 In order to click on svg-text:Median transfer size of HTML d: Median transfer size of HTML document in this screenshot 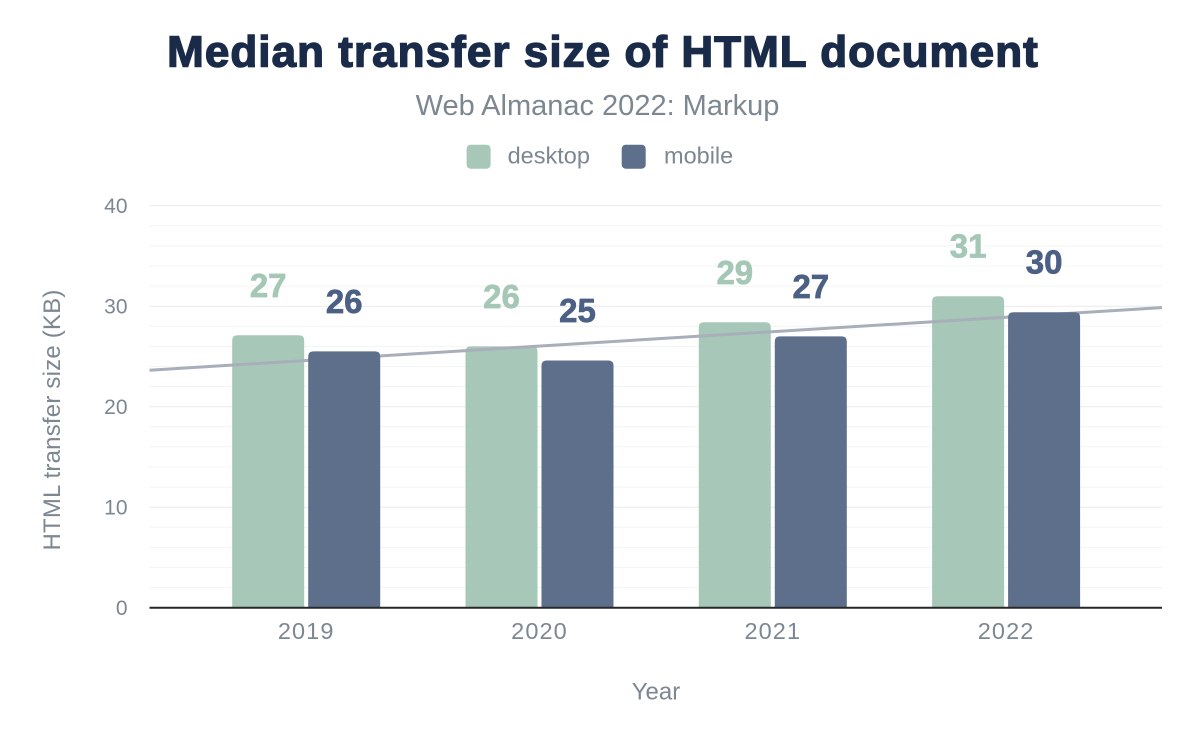, I will do `click(603, 52)`.